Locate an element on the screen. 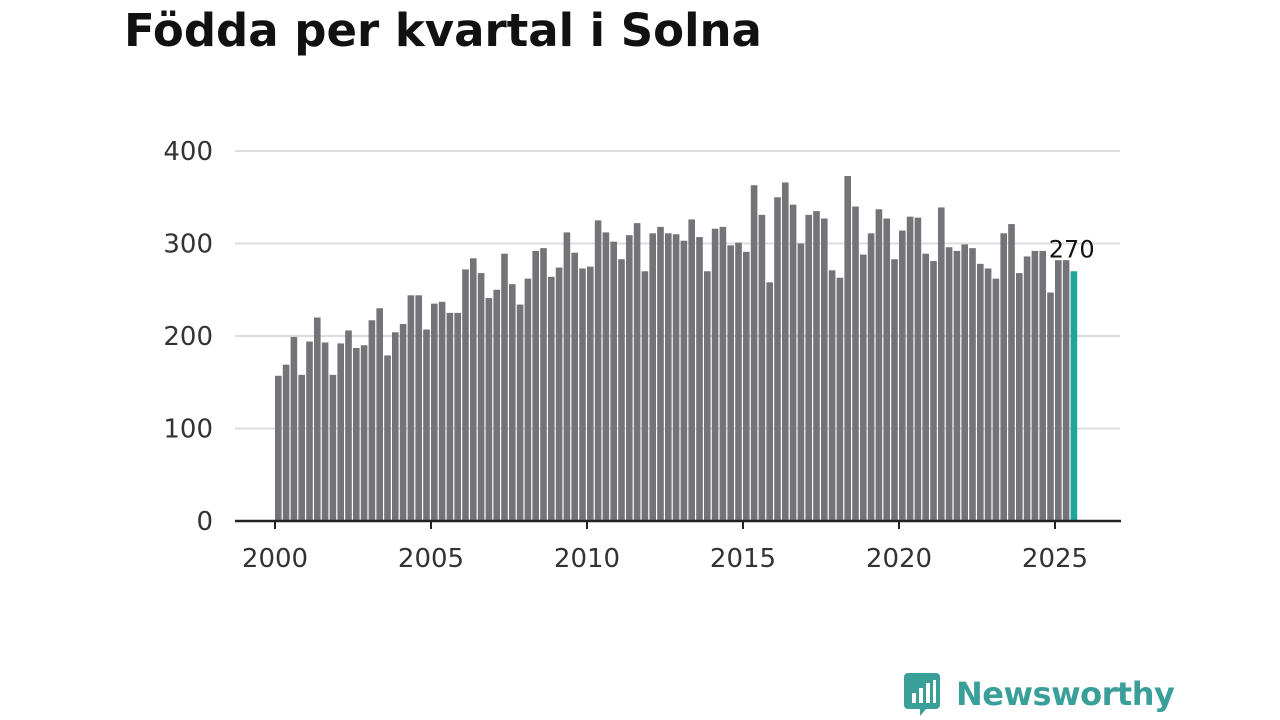 This screenshot has height=720, width=1280. y-tick-label: 400 is located at coordinates (188, 152).